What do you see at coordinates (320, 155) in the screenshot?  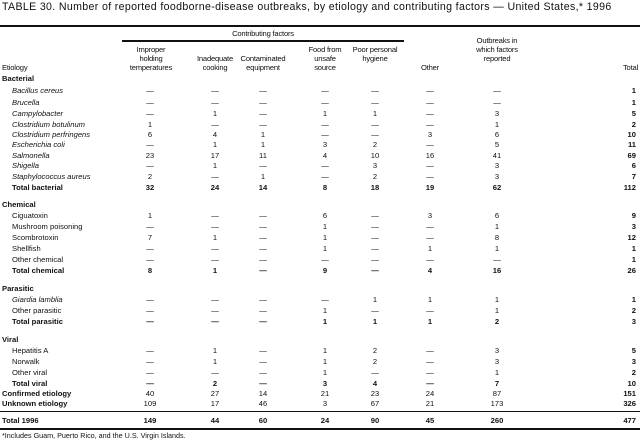 I see `table-row: Salmonella 23 17 11 4 10 16 41 69` at bounding box center [320, 155].